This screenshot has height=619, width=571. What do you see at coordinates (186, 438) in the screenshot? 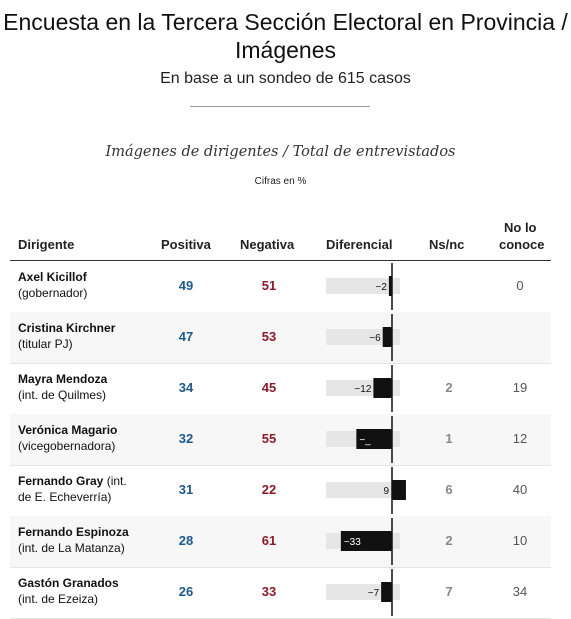
I see `positiva-value: 32` at bounding box center [186, 438].